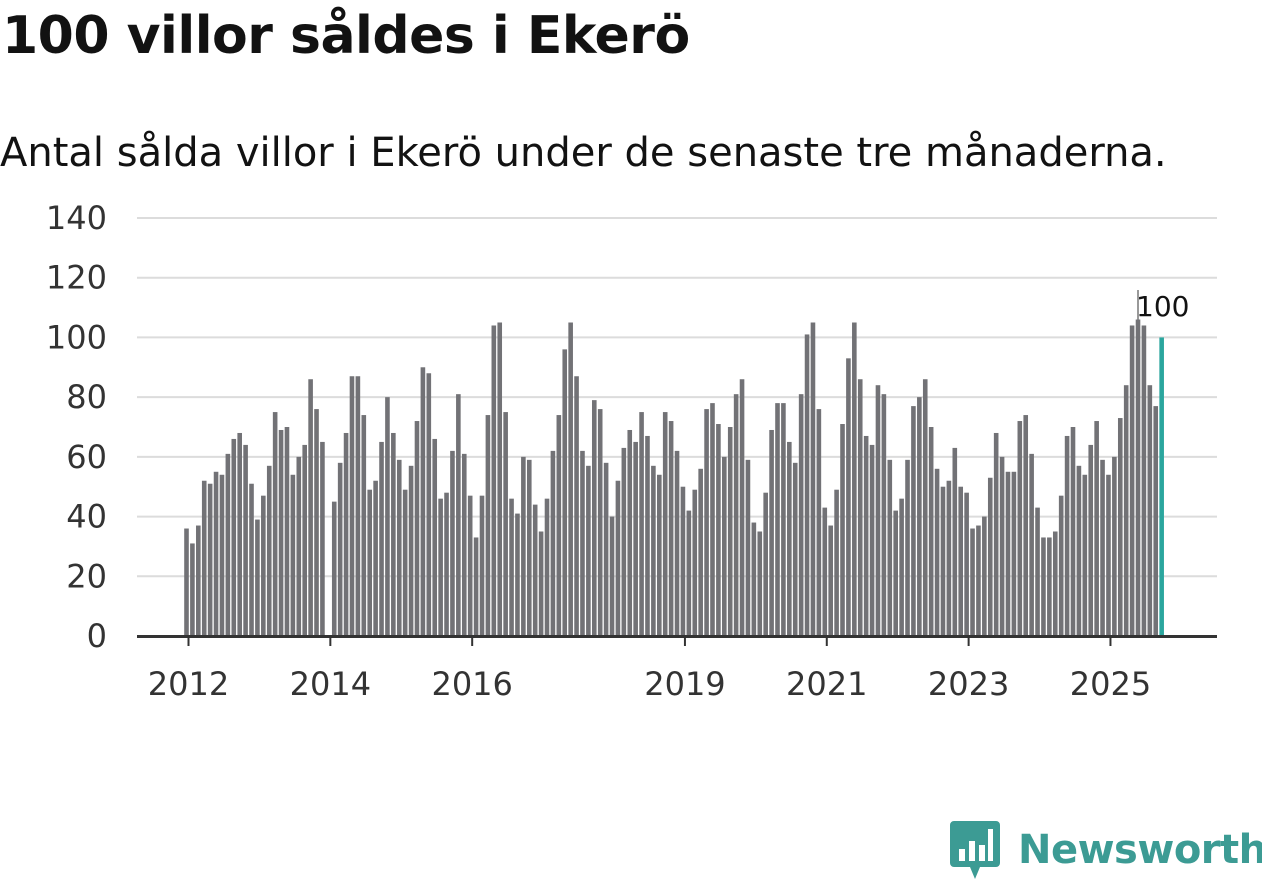 The height and width of the screenshot is (880, 1262). Describe the element at coordinates (684, 684) in the screenshot. I see `x-tick-label: 2019` at that location.